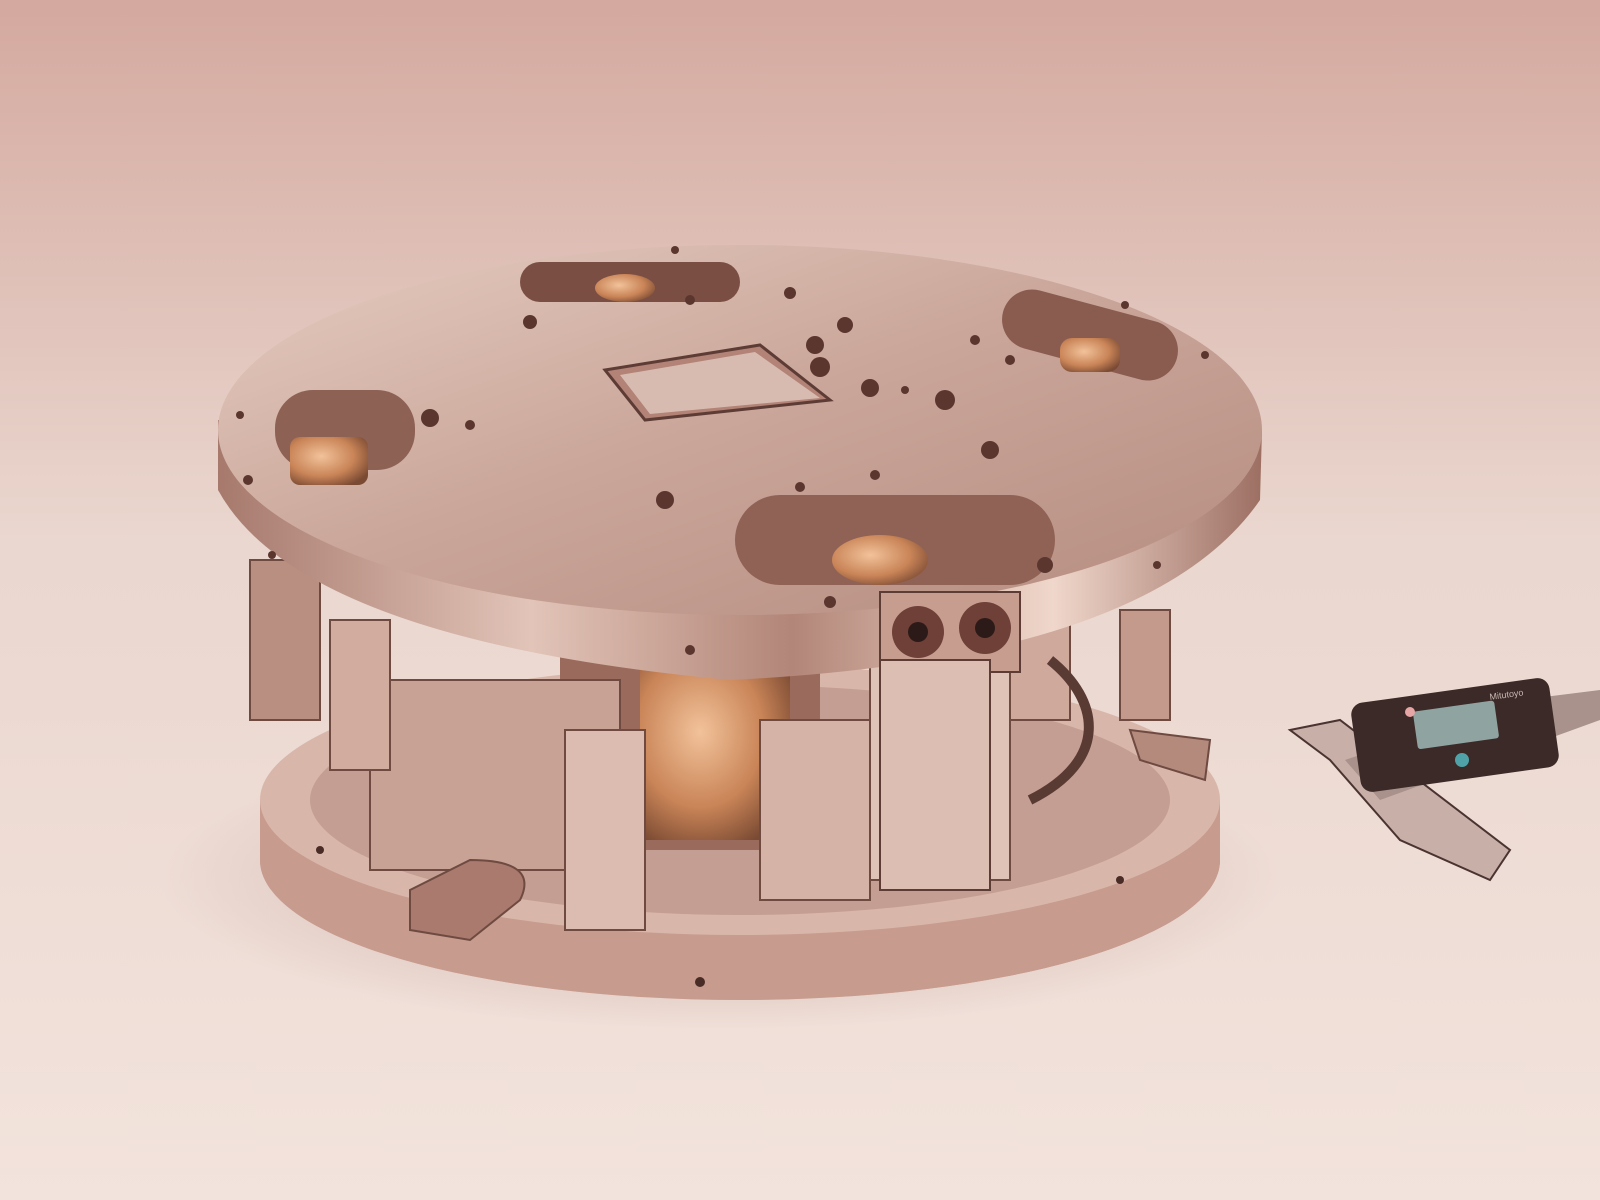 The image size is (1600, 1200). I want to click on cable, so click(1060, 730).